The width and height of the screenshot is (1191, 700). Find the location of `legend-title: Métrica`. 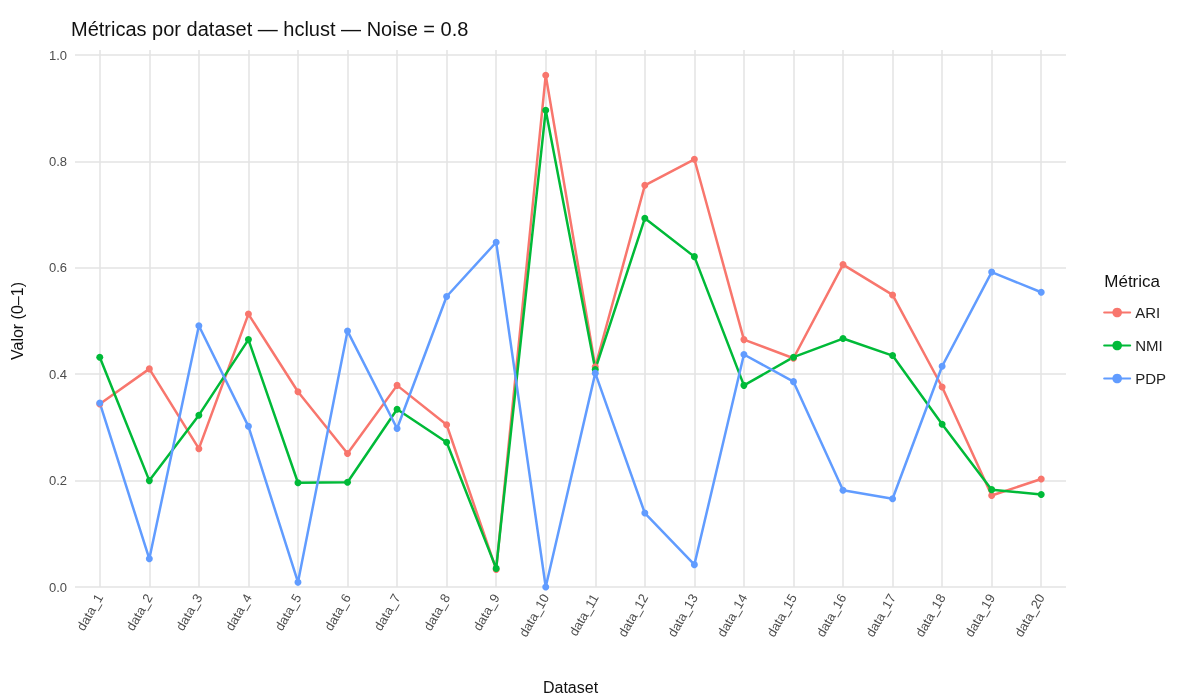

legend-title: Métrica is located at coordinates (1132, 281).